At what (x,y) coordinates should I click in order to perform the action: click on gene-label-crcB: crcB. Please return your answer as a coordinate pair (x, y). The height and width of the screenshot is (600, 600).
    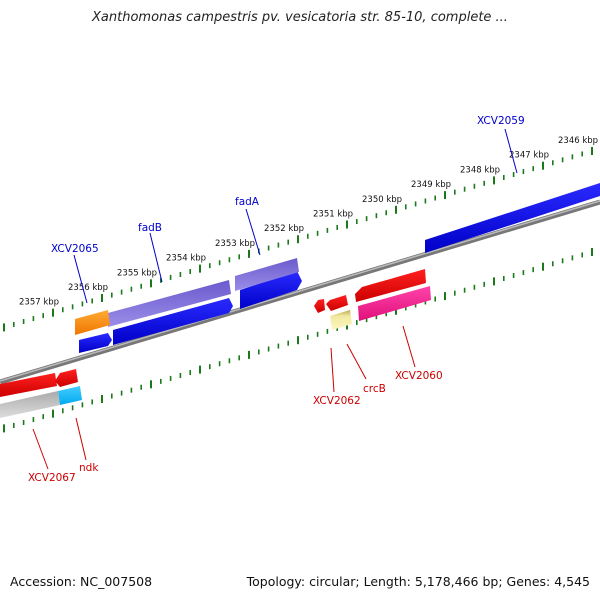
    Looking at the image, I should click on (374, 389).